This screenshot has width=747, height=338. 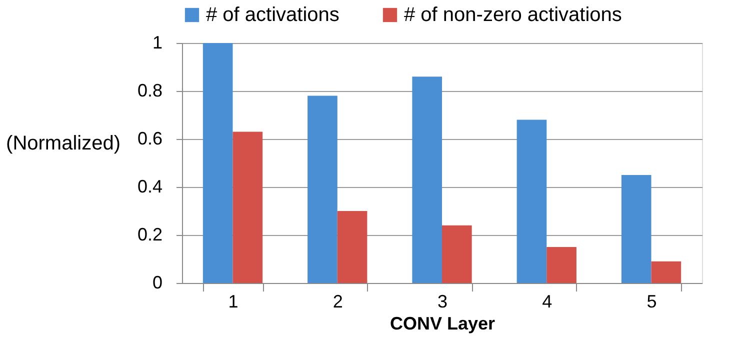 What do you see at coordinates (513, 15) in the screenshot?
I see `legend-label: # of non-zero activations` at bounding box center [513, 15].